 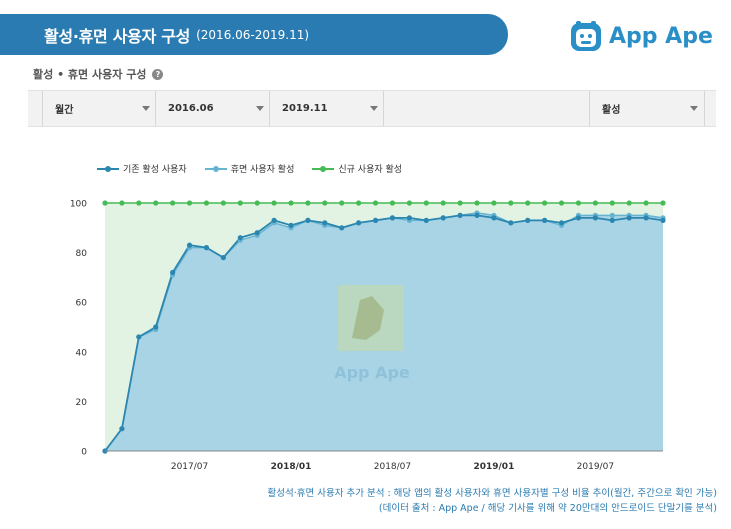 What do you see at coordinates (78, 205) in the screenshot?
I see `y-tick-label: 100` at bounding box center [78, 205].